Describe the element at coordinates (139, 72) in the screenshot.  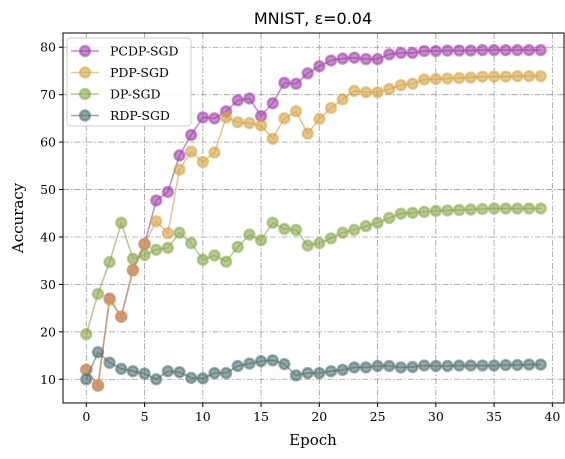
I see `legend-label: PDP-SGD` at that location.